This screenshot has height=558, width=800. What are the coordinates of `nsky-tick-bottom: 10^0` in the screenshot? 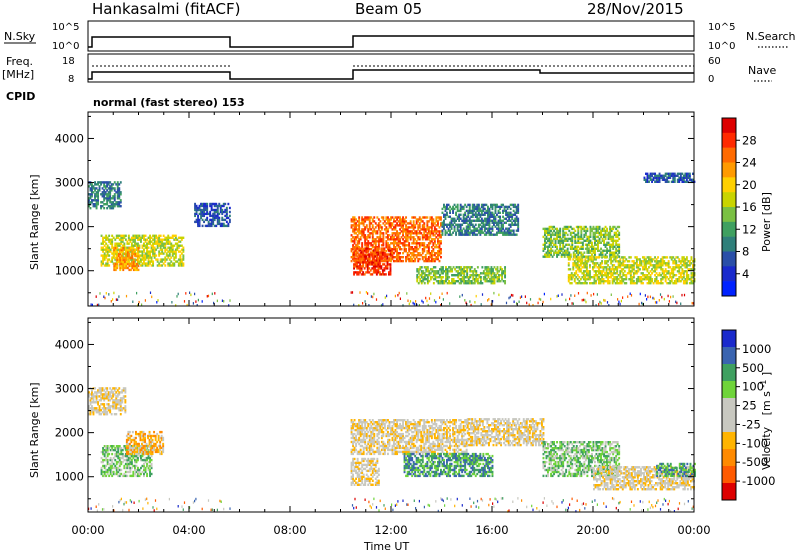 It's located at (65, 46).